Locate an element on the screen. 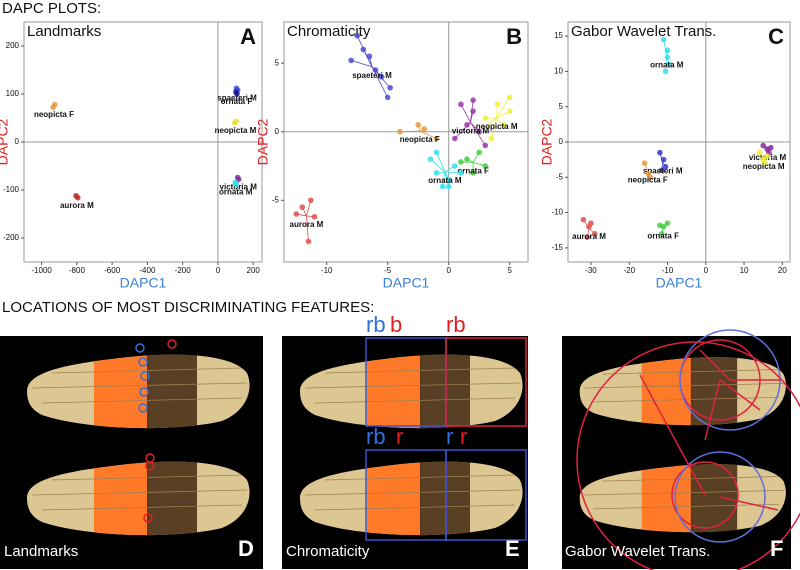 This screenshot has height=570, width=800. panel-label: Gabor Wavelet Trans. is located at coordinates (637, 551).